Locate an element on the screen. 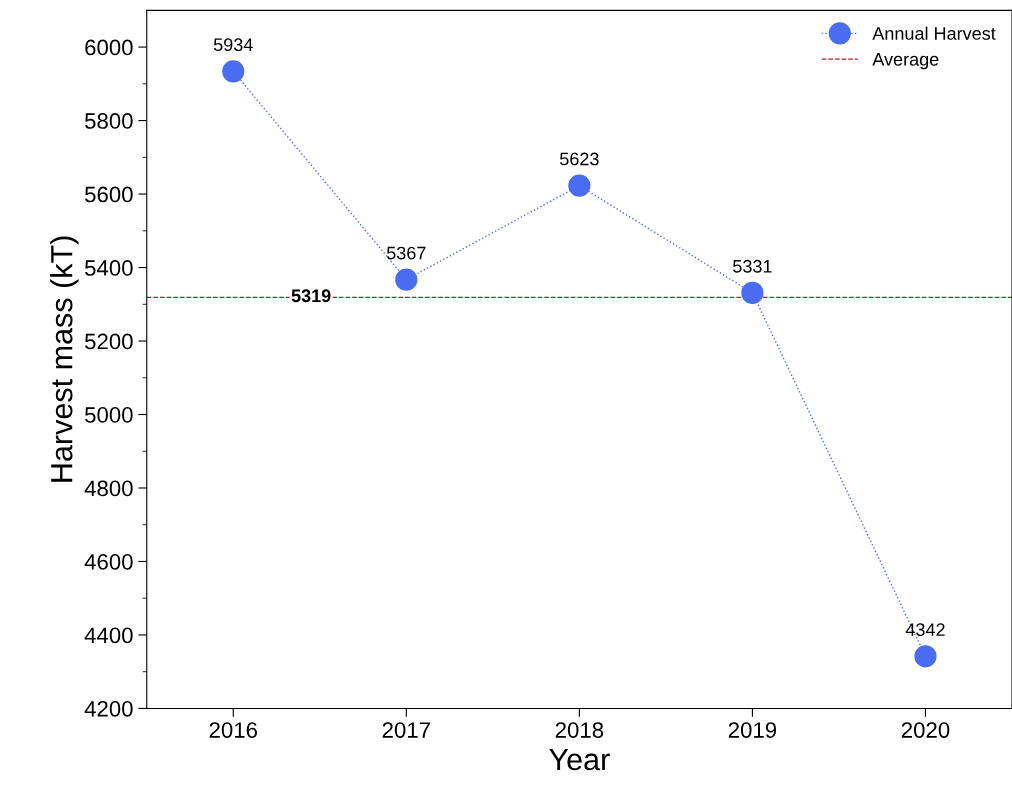 Image resolution: width=1012 pixels, height=796 pixels. y-tick-label: 4600 is located at coordinates (108, 562).